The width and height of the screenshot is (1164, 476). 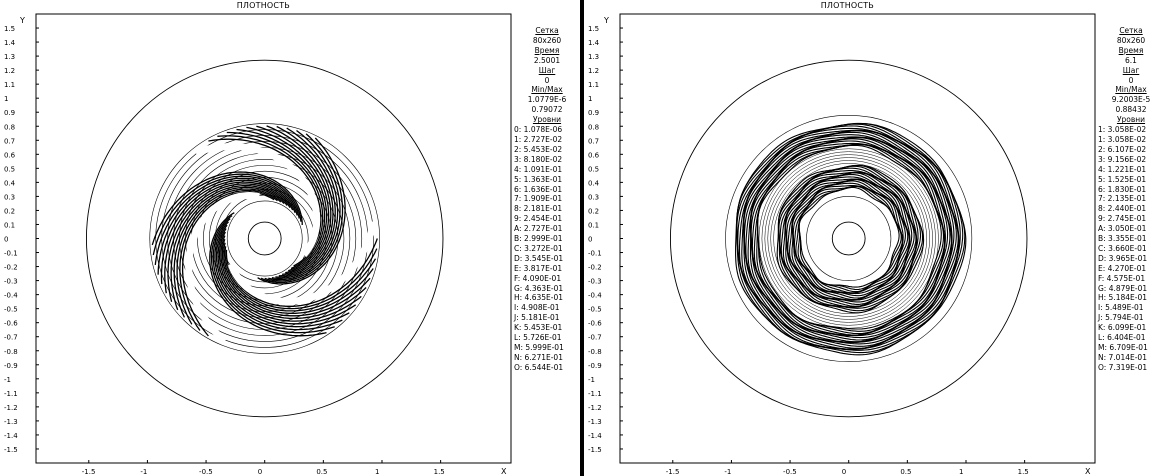 I want to click on level-item: O: 7.319E-01, so click(x=1123, y=367).